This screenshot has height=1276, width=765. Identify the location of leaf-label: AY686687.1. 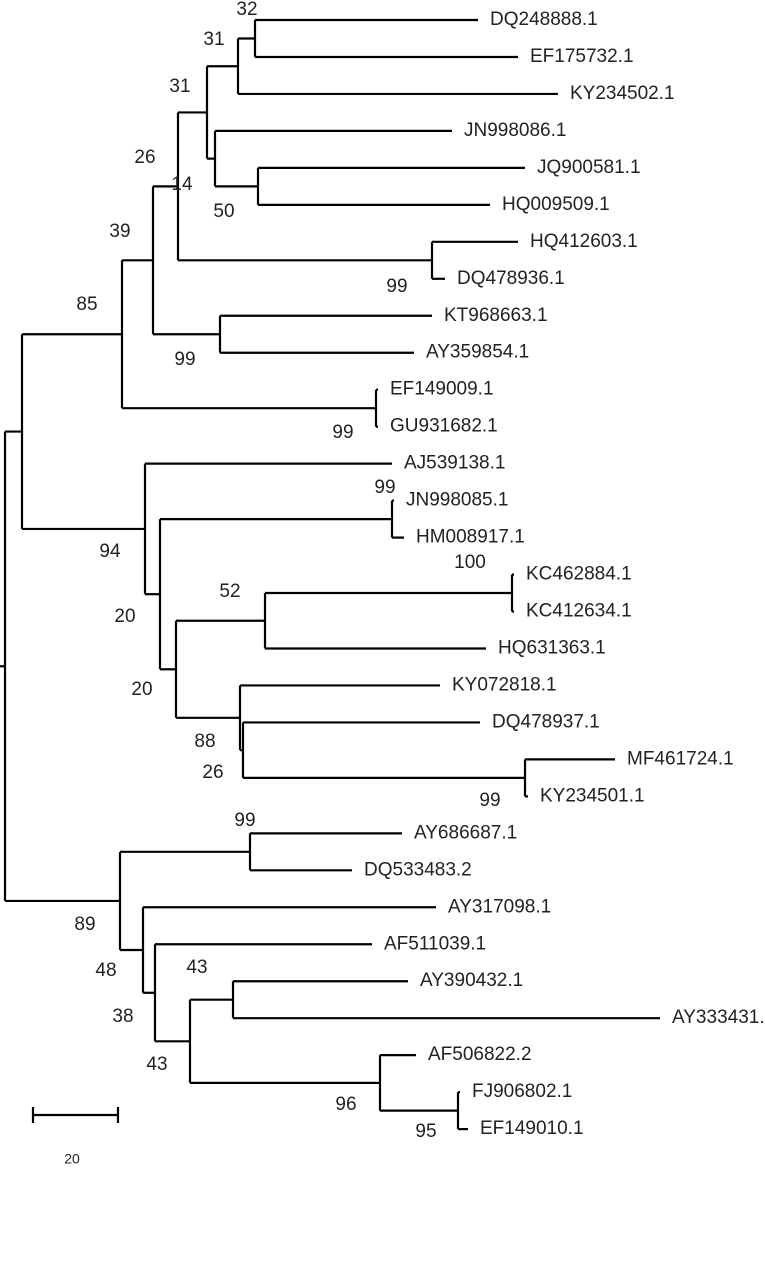
(465, 832).